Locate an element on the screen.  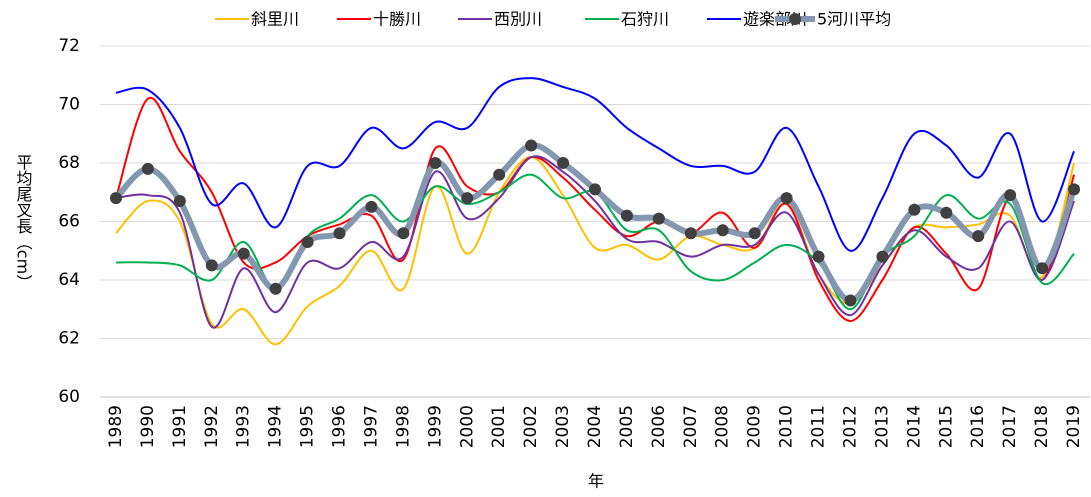
x-tick-label: 1989 is located at coordinates (116, 426).